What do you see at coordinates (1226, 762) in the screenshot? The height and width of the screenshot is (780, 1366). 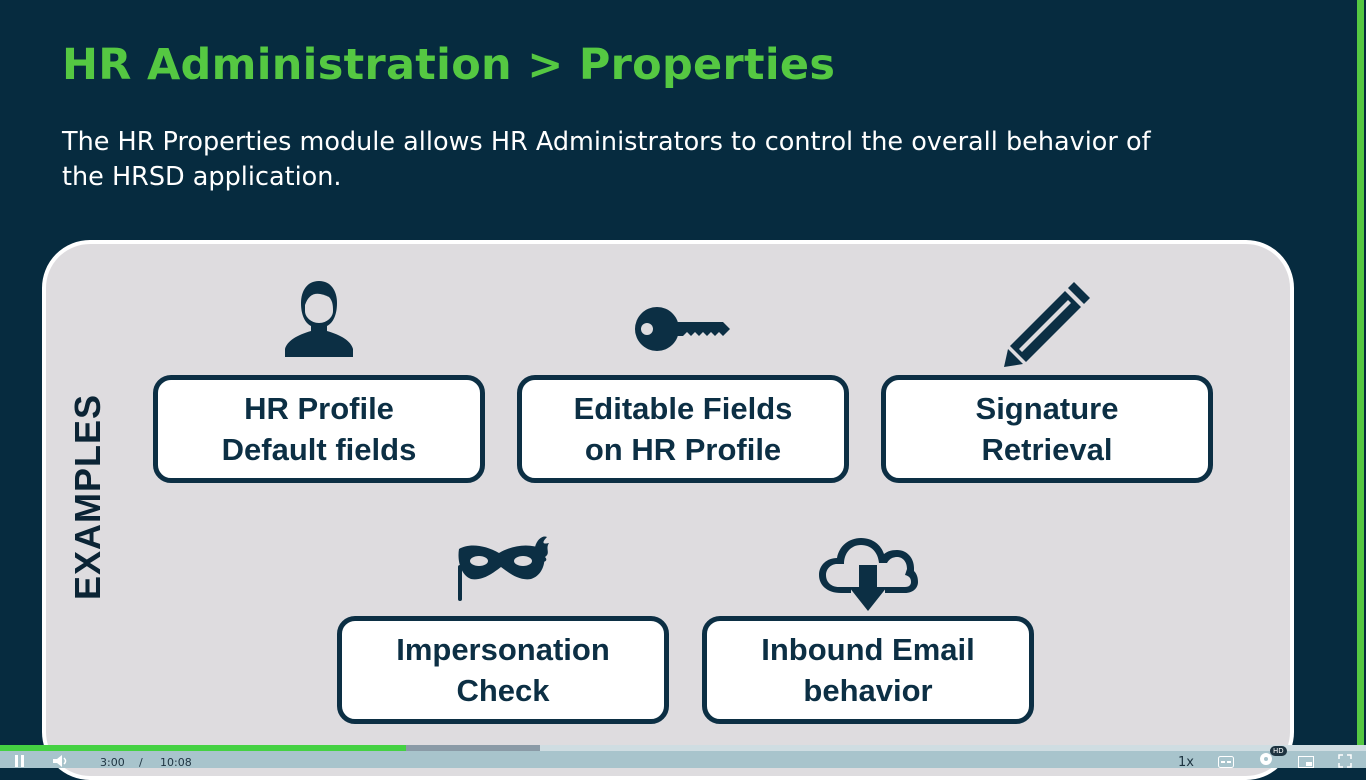 I see `captions-icon` at bounding box center [1226, 762].